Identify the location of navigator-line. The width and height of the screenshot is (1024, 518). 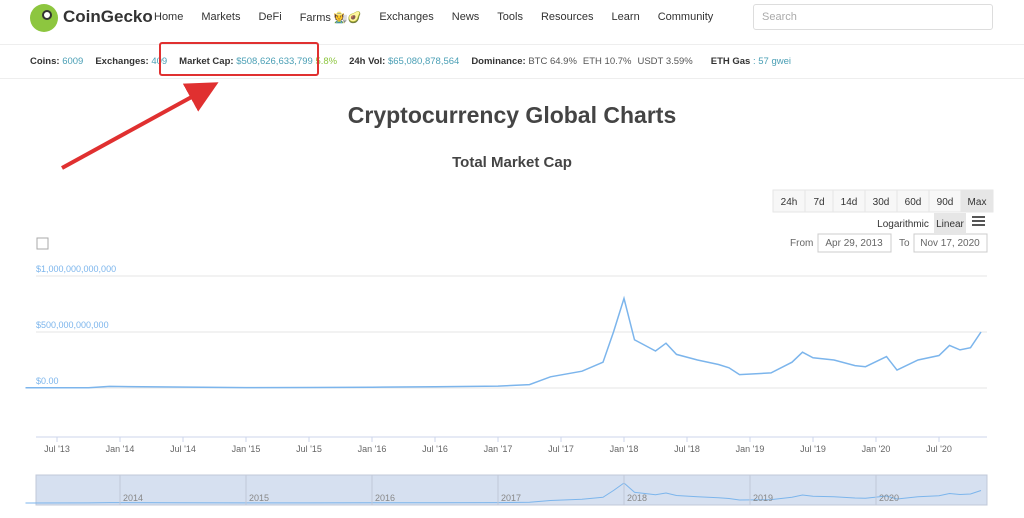
(503, 493).